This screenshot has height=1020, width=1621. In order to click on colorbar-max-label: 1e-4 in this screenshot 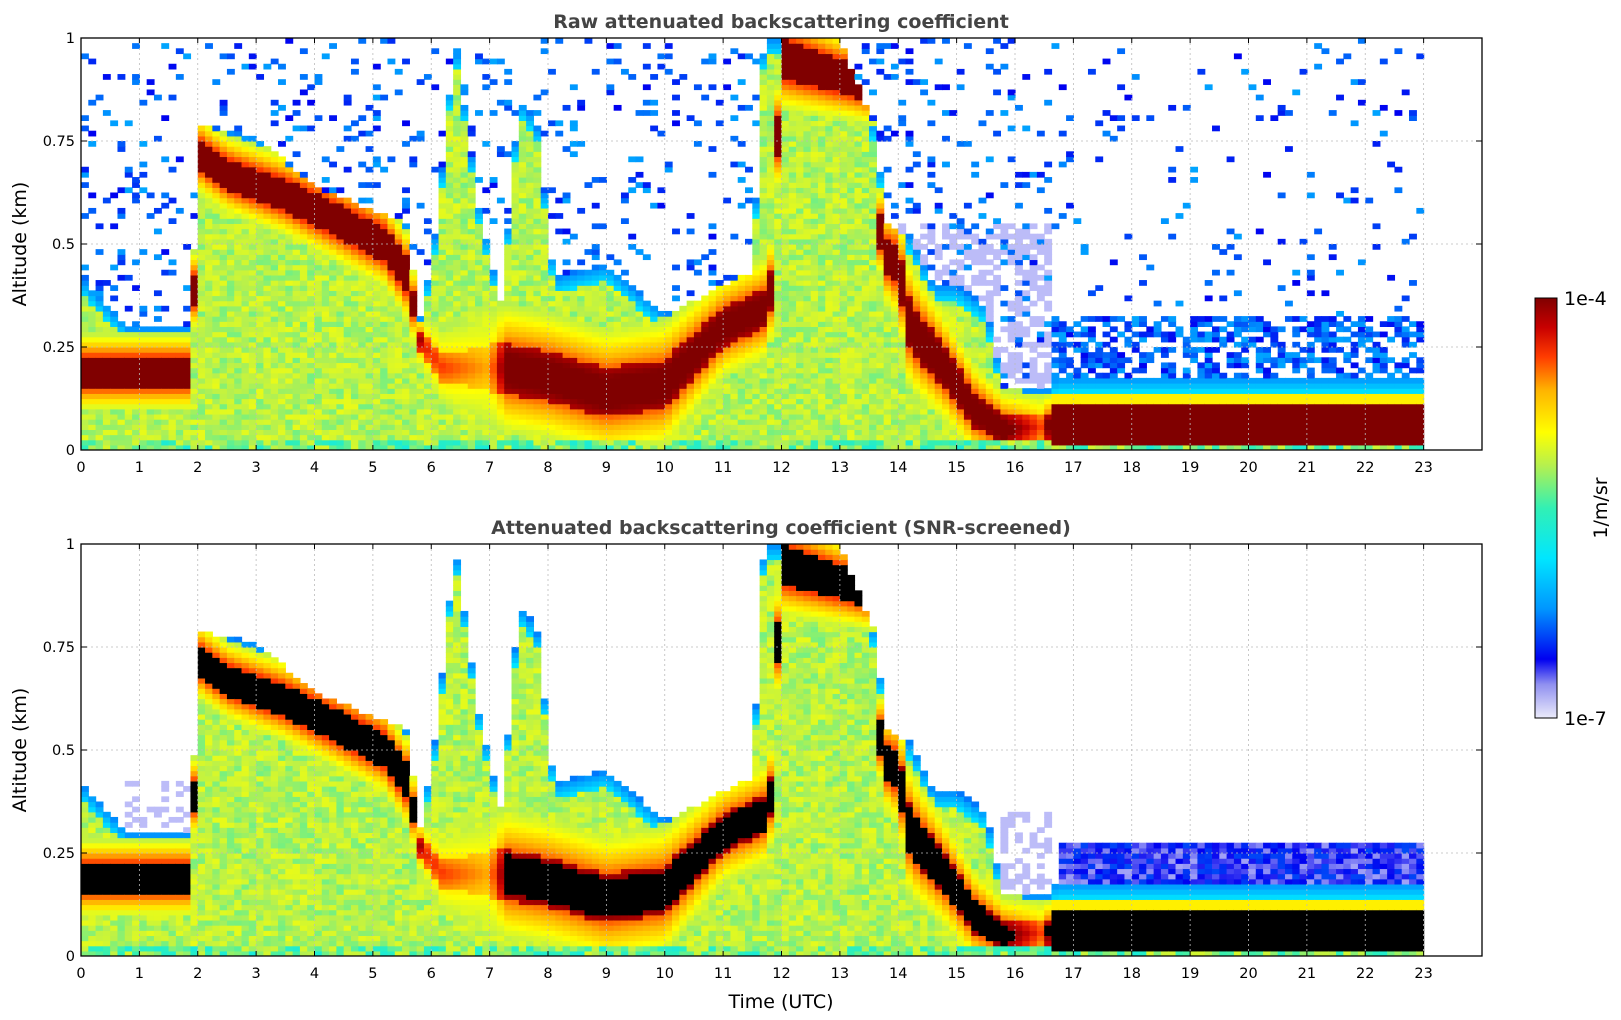, I will do `click(1585, 299)`.